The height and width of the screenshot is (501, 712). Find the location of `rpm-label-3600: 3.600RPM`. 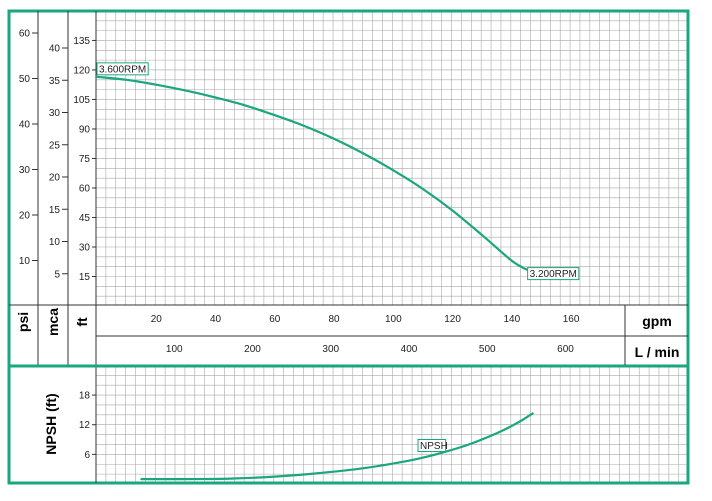

rpm-label-3600: 3.600RPM is located at coordinates (122, 69).